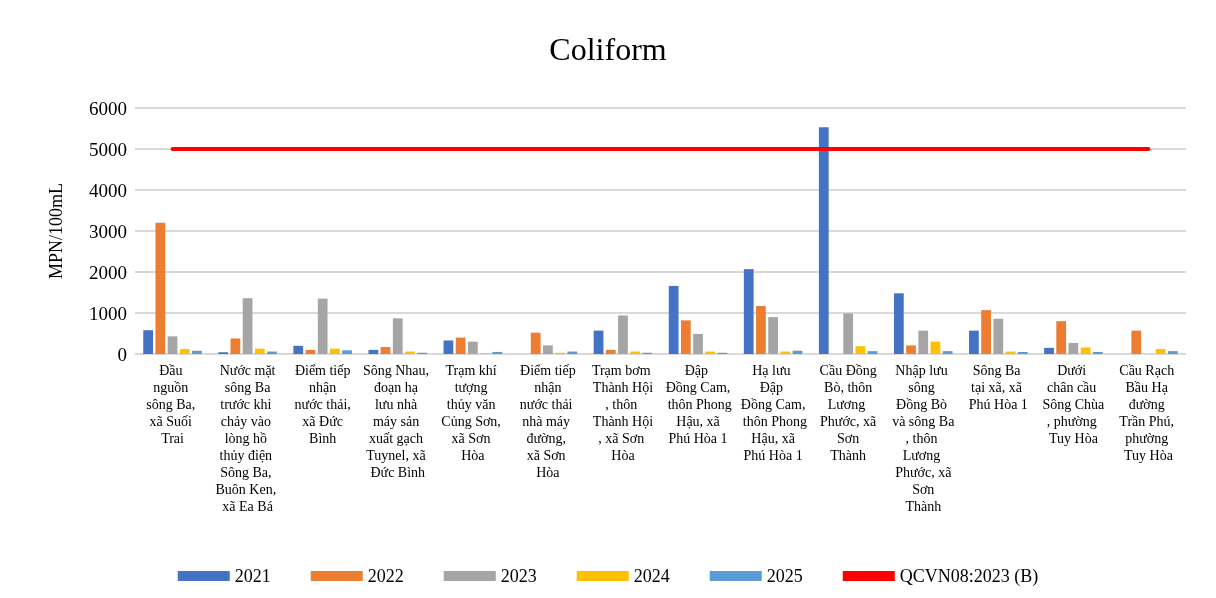 The height and width of the screenshot is (598, 1216). I want to click on x-tick-label: Sông Ba tại xã, xã Phú Hòa 1, so click(998, 387).